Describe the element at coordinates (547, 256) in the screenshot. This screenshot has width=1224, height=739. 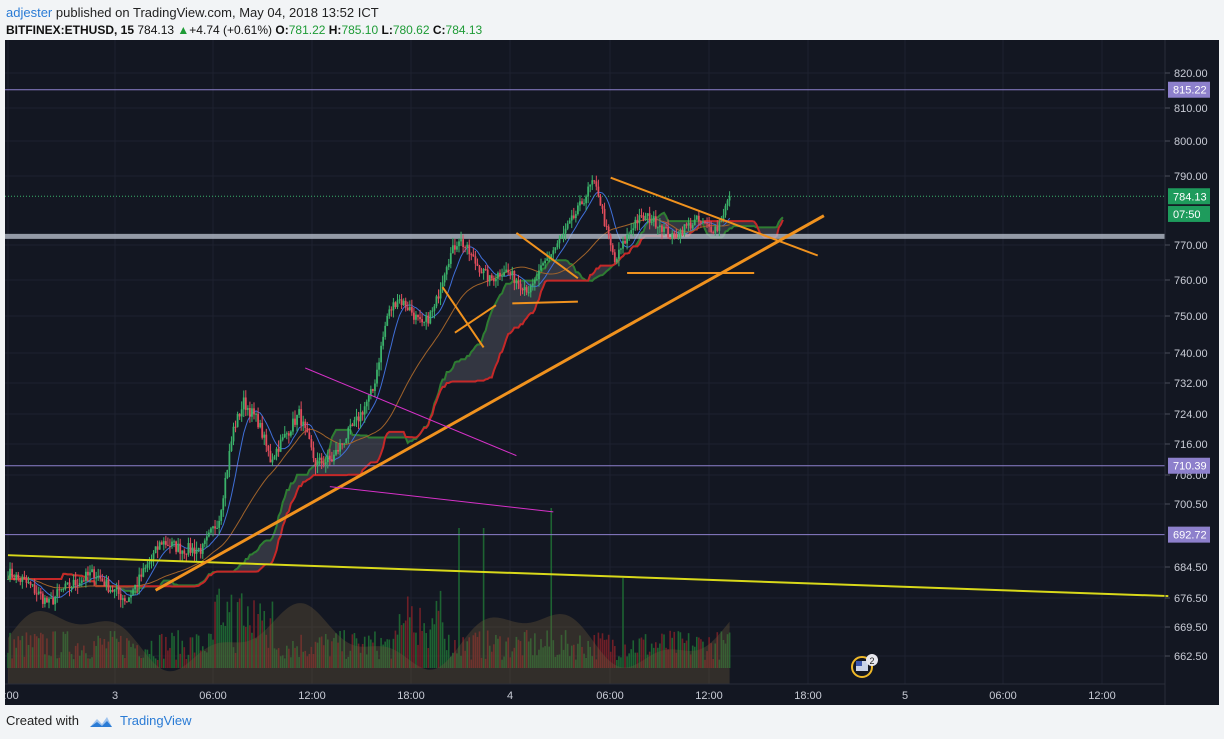
I see `orange-flag-2-top` at that location.